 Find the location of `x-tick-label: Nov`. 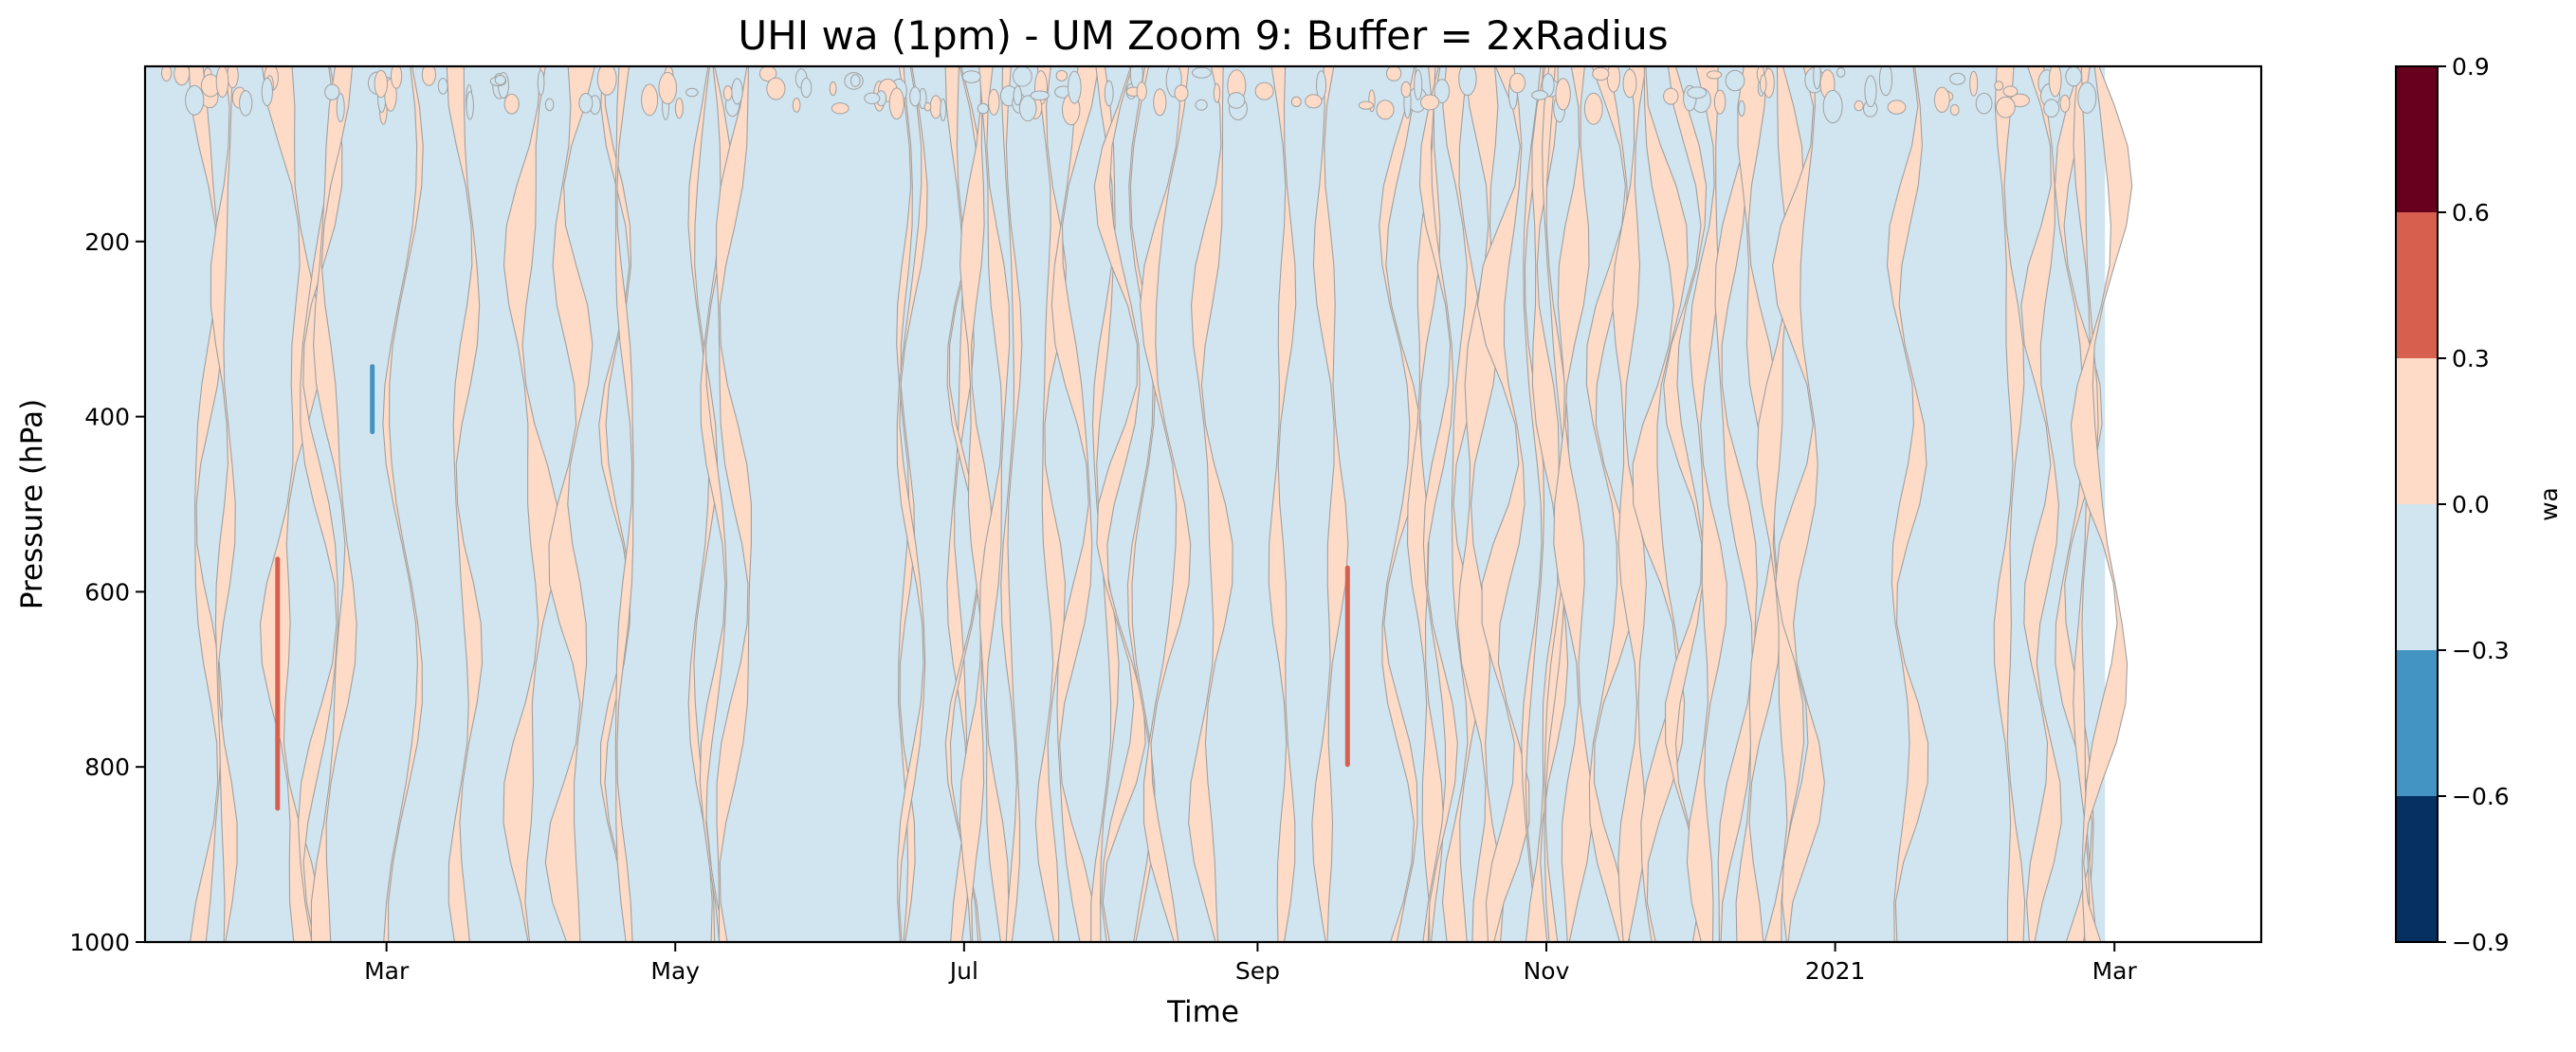

x-tick-label: Nov is located at coordinates (1547, 971).